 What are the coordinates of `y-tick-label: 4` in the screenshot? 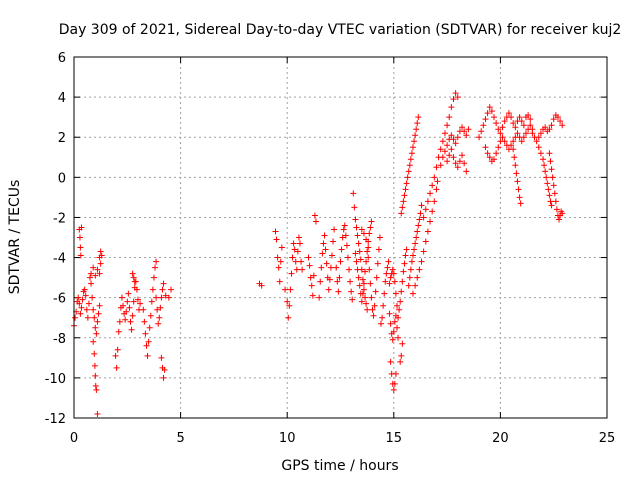 It's located at (62, 98).